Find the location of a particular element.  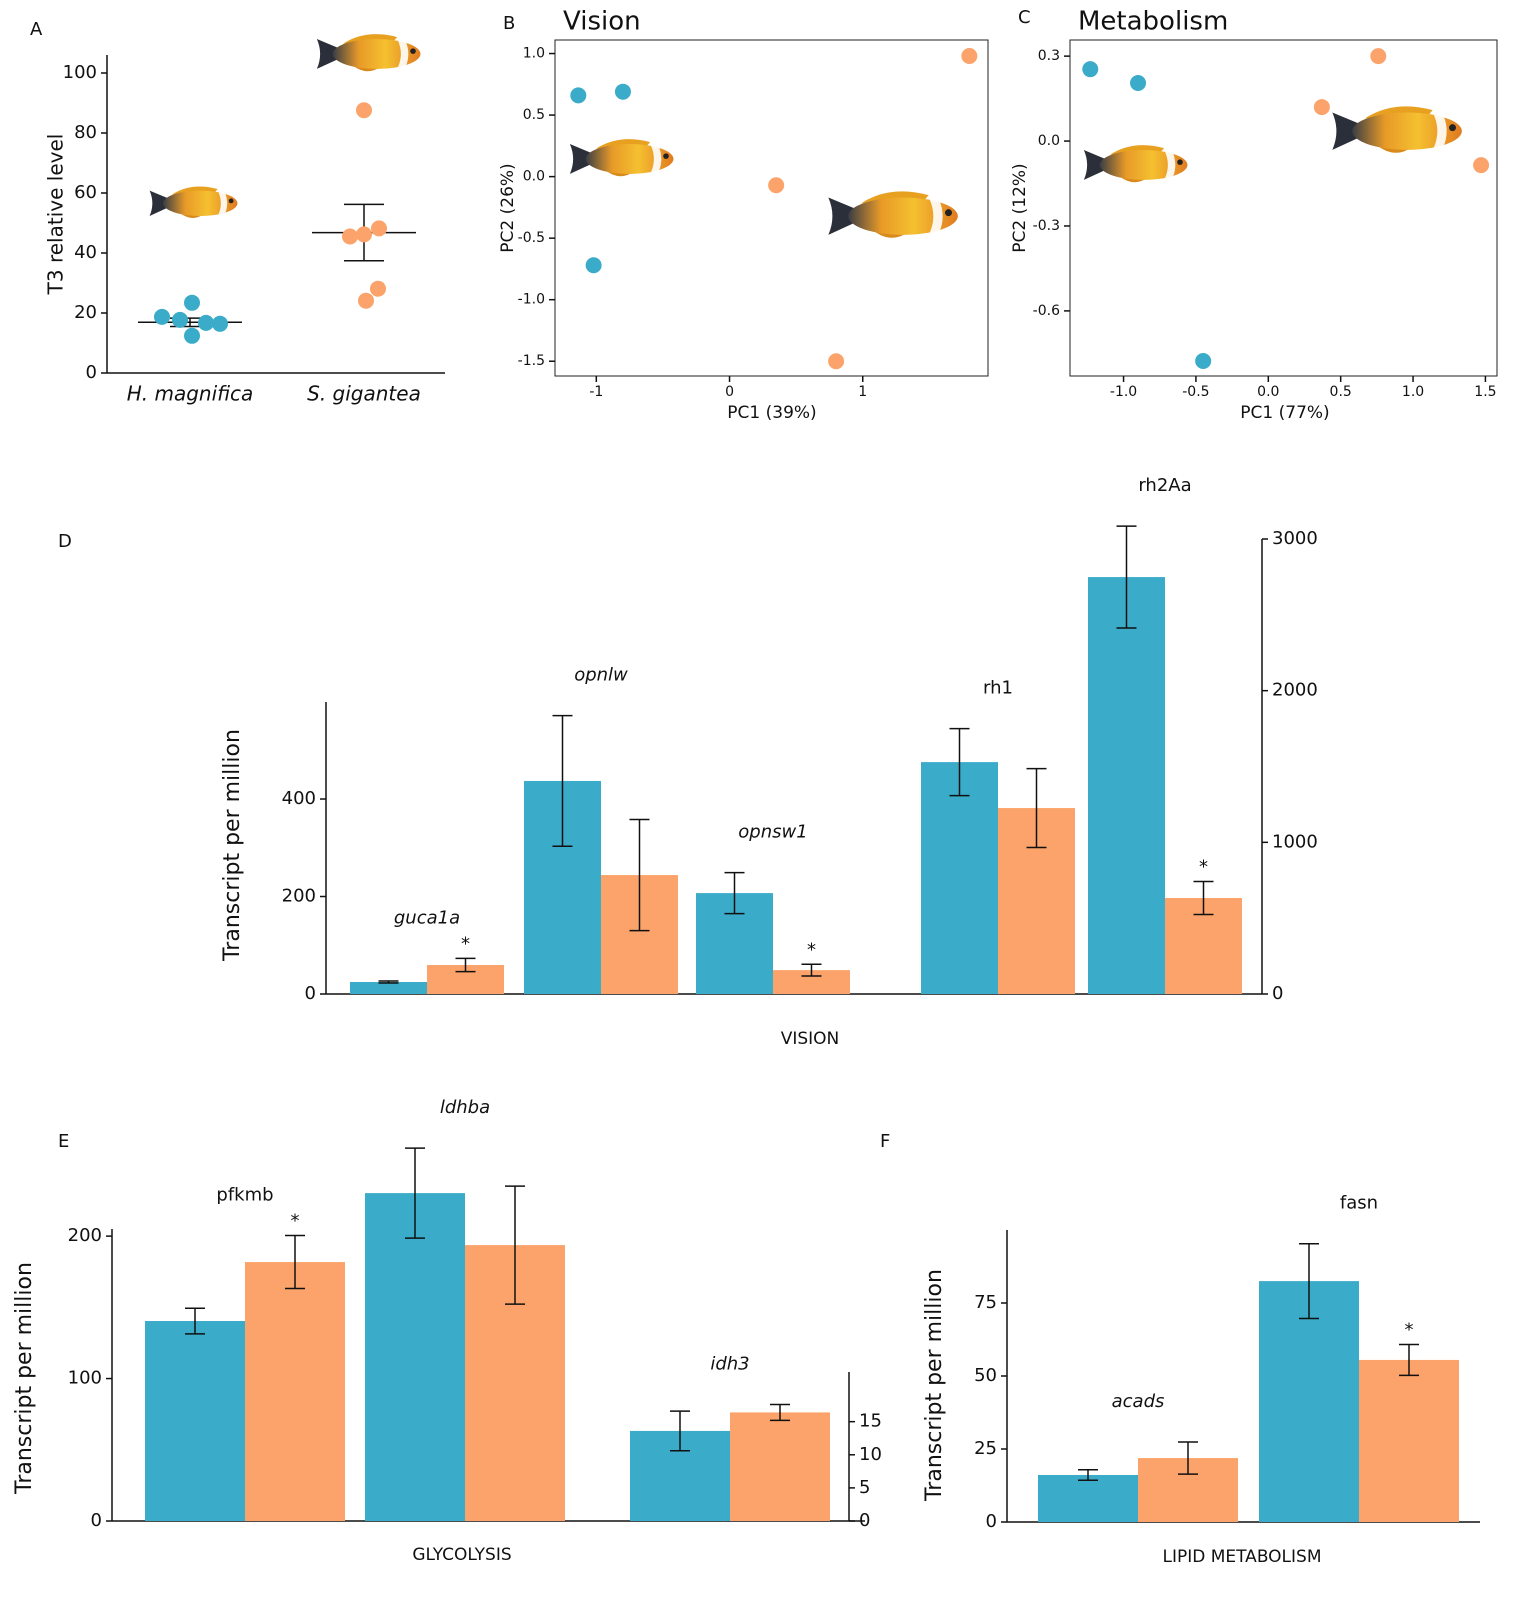

y-tick-label: 0.5 is located at coordinates (534, 115).